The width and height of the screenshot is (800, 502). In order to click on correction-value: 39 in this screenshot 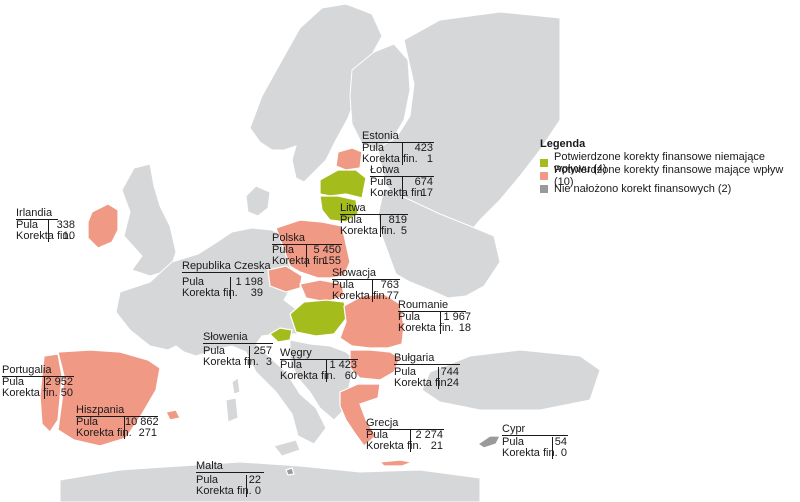, I will do `click(256, 293)`.